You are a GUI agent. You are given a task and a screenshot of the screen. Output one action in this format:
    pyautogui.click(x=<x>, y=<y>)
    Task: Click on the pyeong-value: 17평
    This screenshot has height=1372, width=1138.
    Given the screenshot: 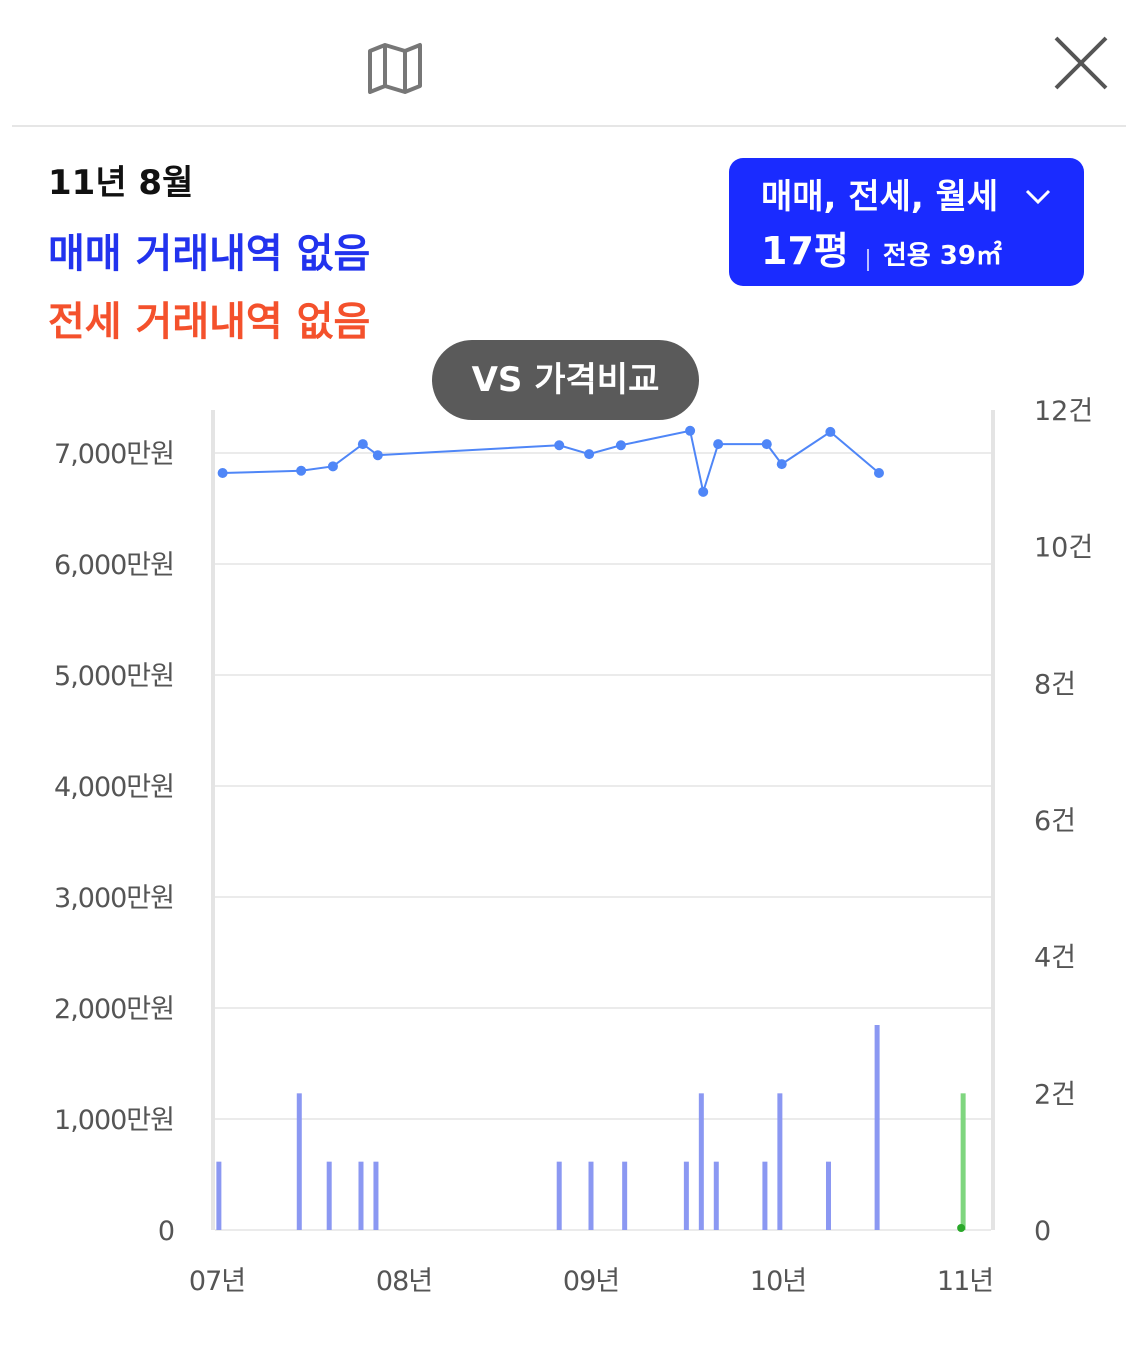 What is the action you would take?
    pyautogui.click(x=805, y=251)
    